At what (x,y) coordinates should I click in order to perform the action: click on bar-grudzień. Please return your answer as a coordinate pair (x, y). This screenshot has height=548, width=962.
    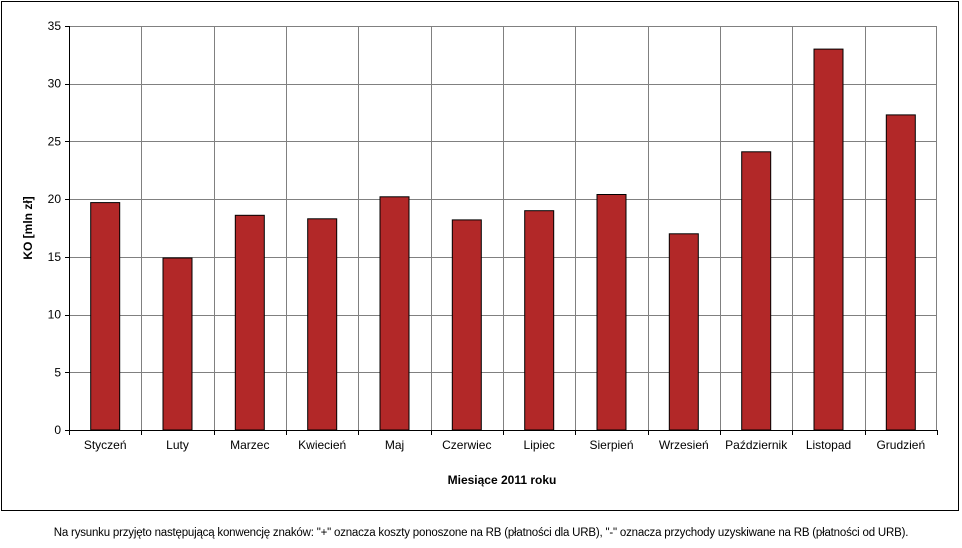
    Looking at the image, I should click on (900, 272).